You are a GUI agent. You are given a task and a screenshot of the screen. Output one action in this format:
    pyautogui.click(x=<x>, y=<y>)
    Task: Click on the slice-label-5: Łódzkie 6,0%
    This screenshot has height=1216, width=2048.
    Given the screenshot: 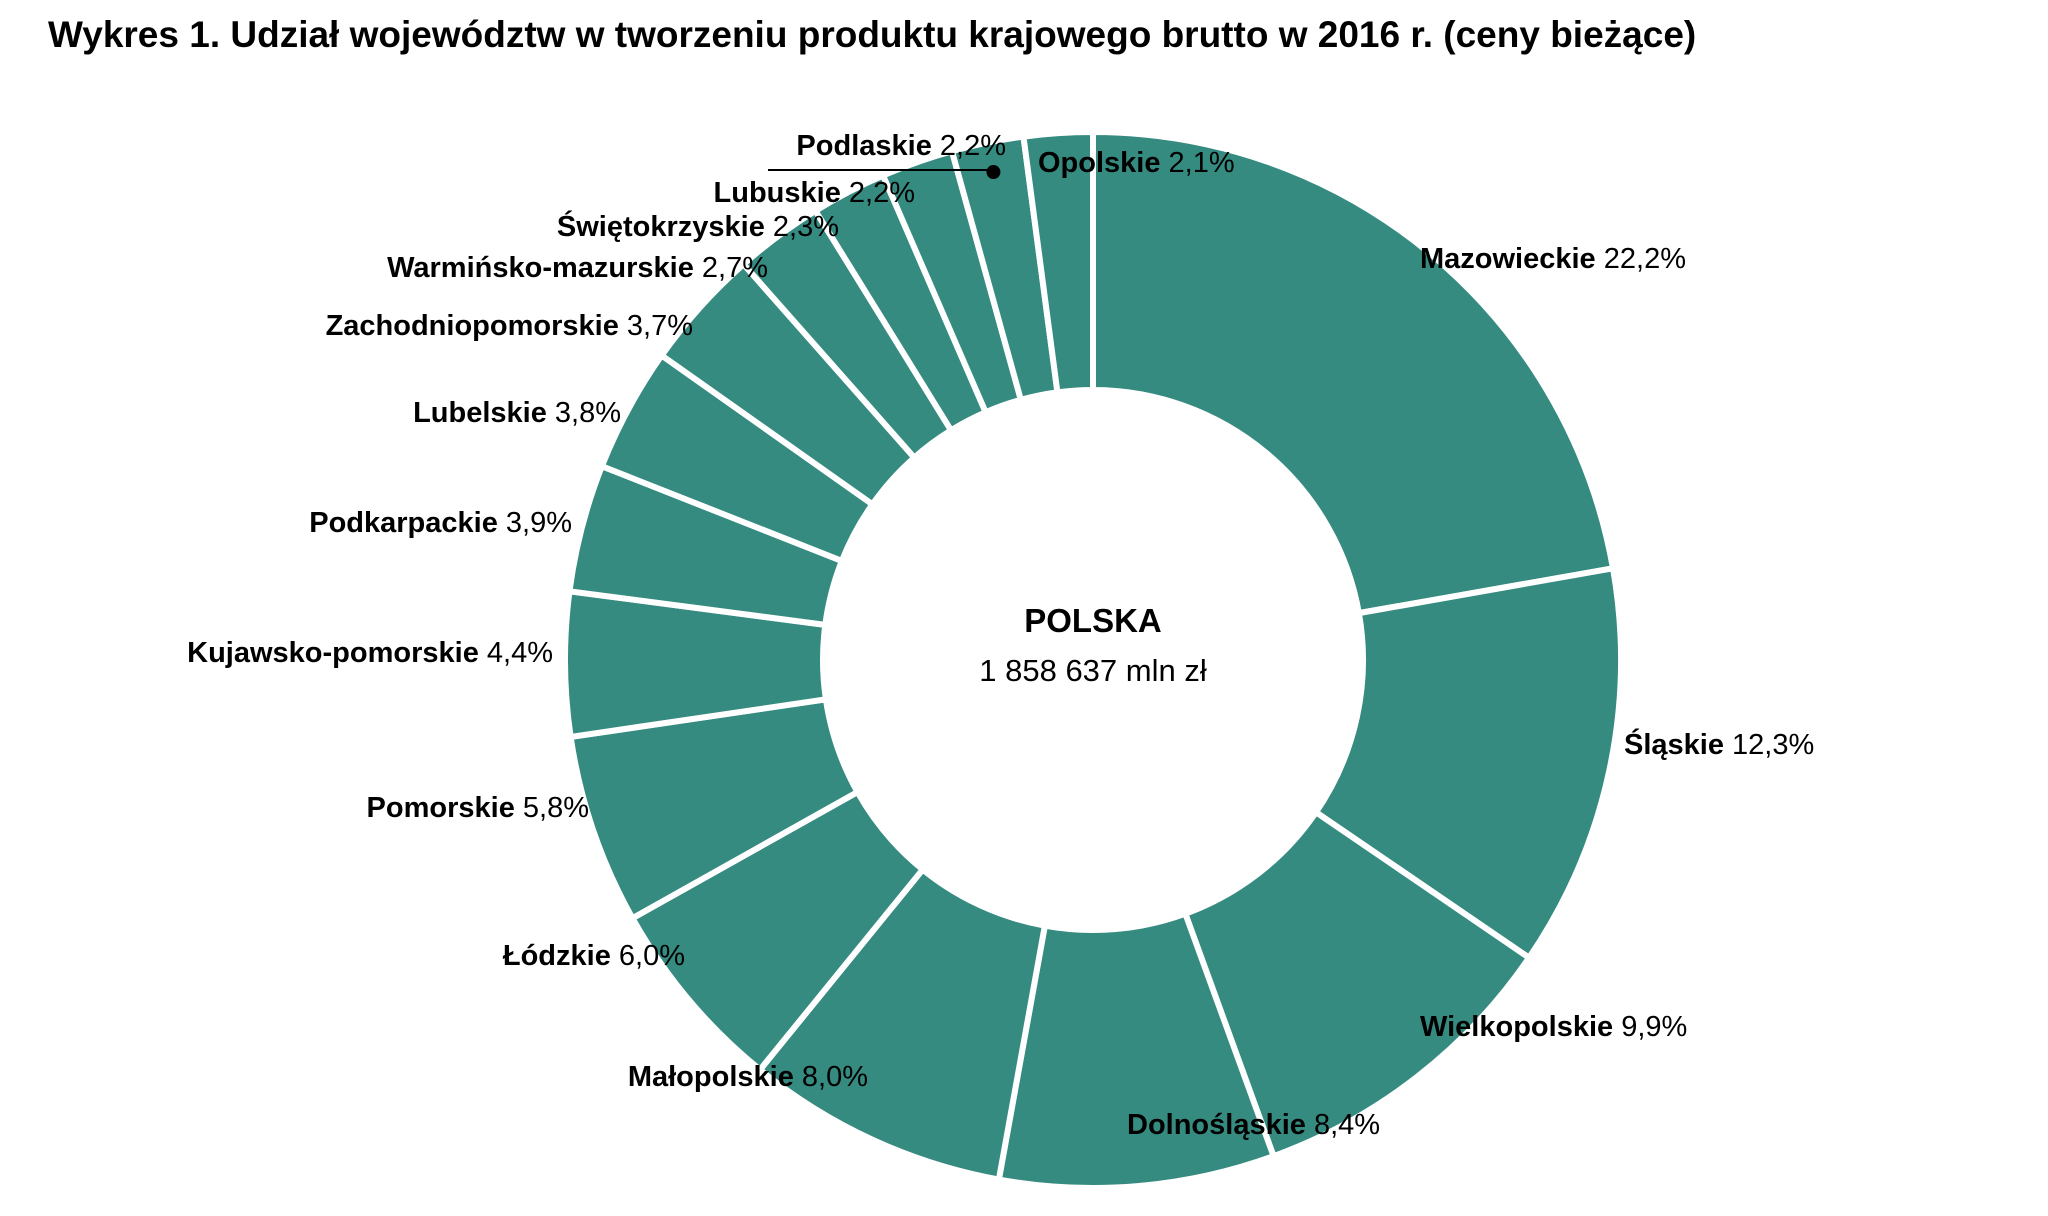 What is the action you would take?
    pyautogui.click(x=594, y=956)
    